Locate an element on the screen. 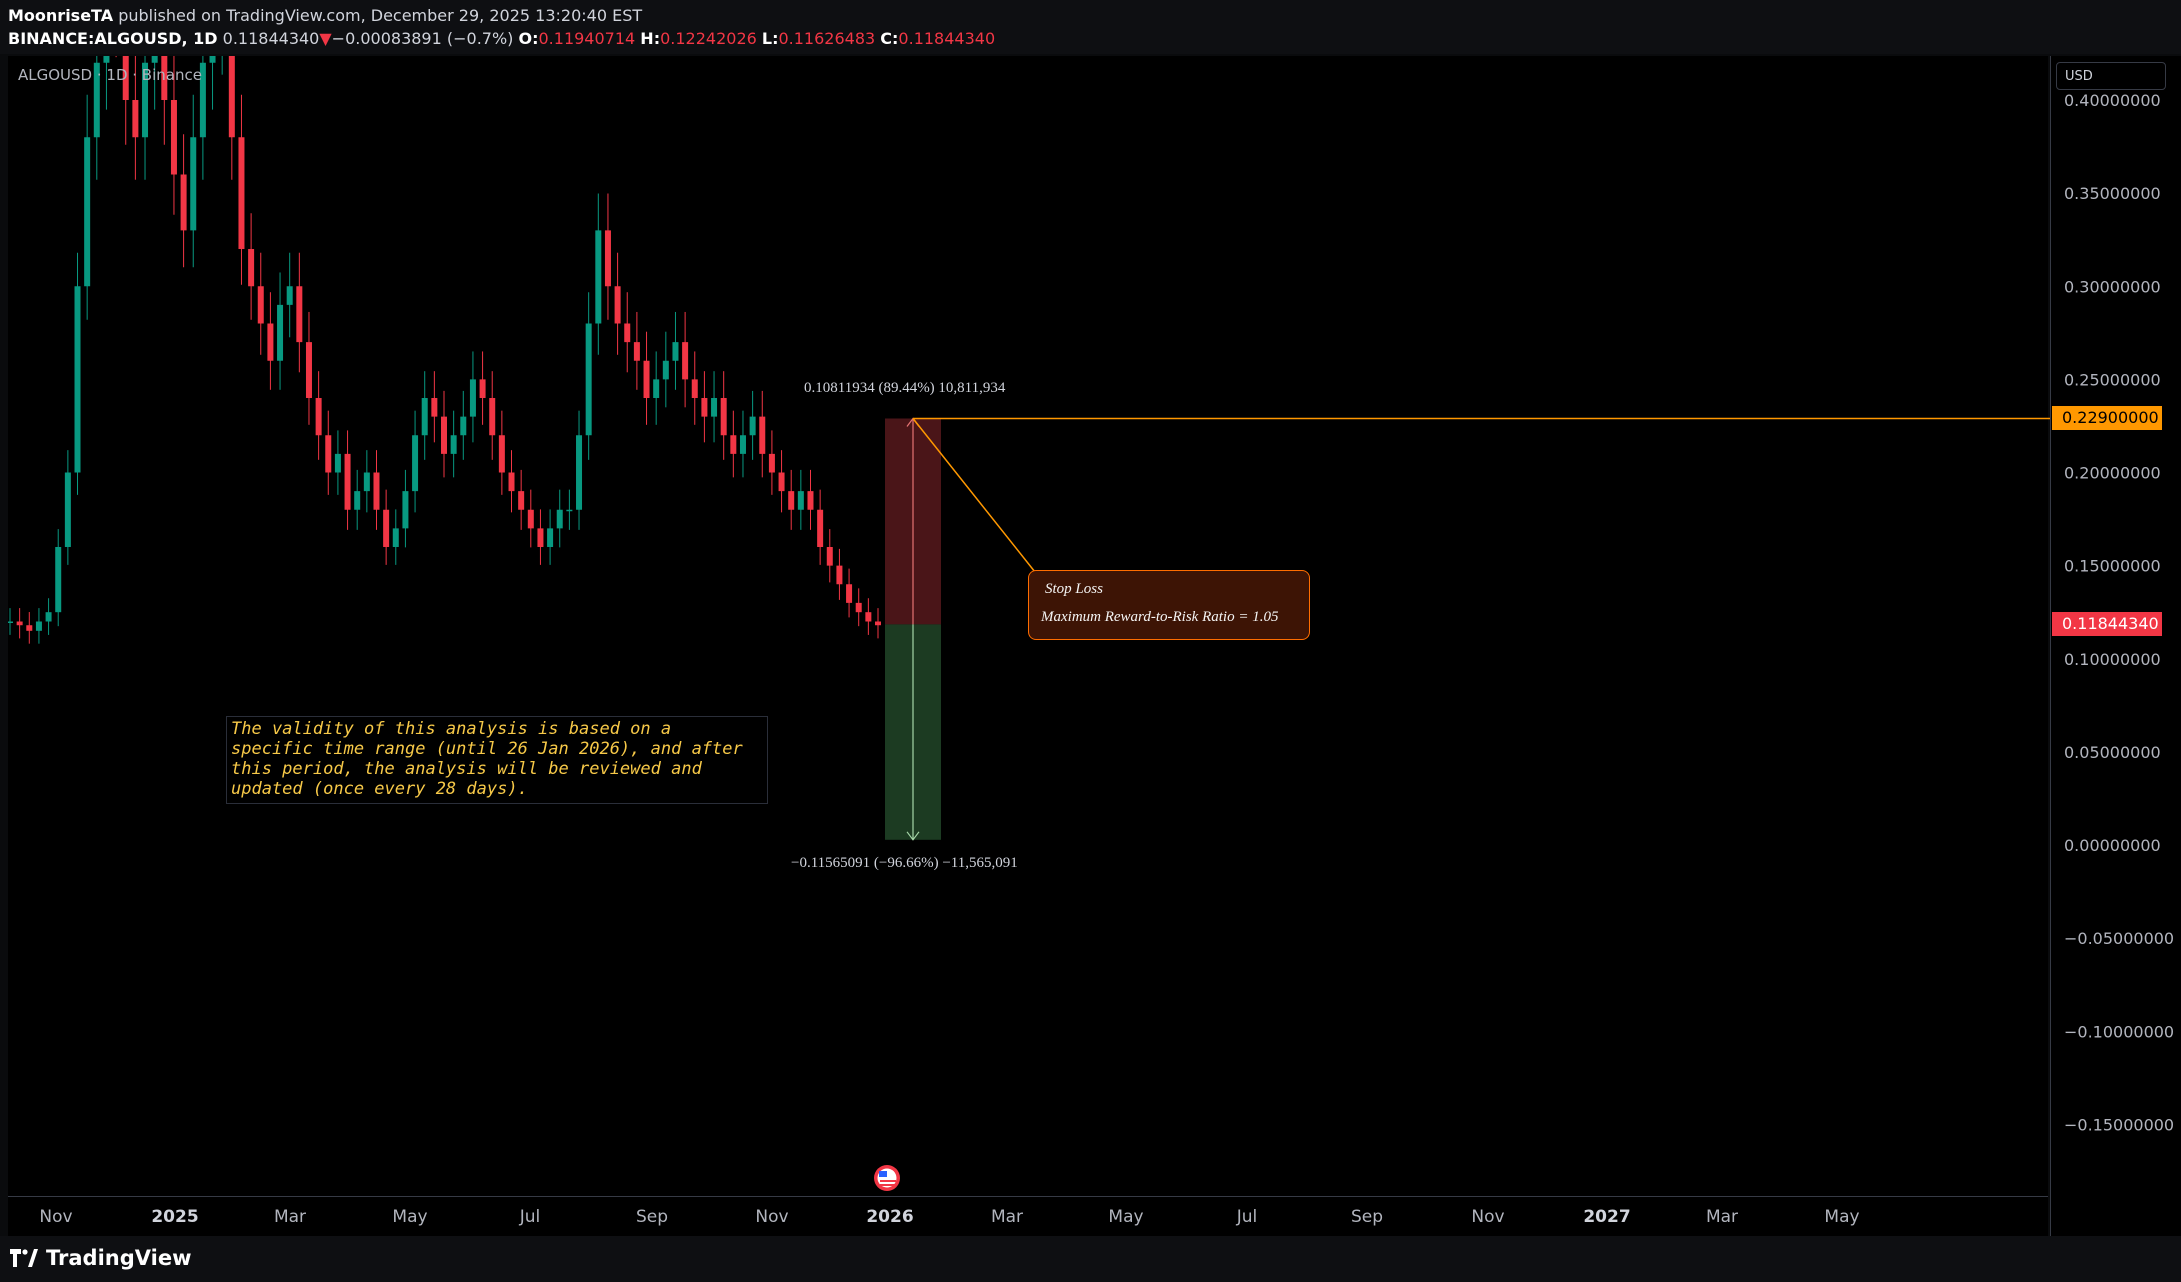 The image size is (2181, 1282). close-value: 0.11844340 is located at coordinates (947, 38).